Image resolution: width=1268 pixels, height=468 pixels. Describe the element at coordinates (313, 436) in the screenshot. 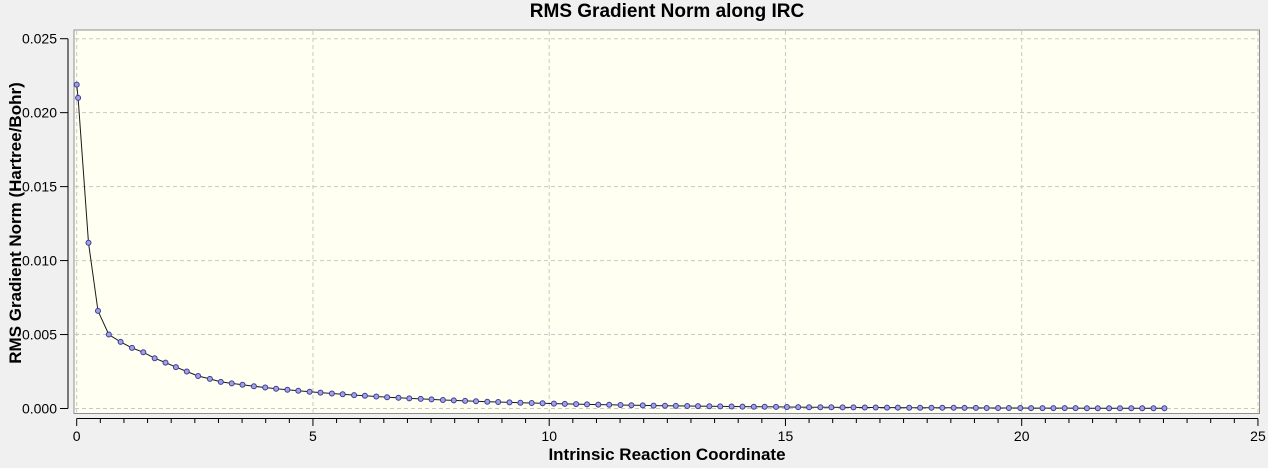

I see `x-tick-label: 5` at that location.